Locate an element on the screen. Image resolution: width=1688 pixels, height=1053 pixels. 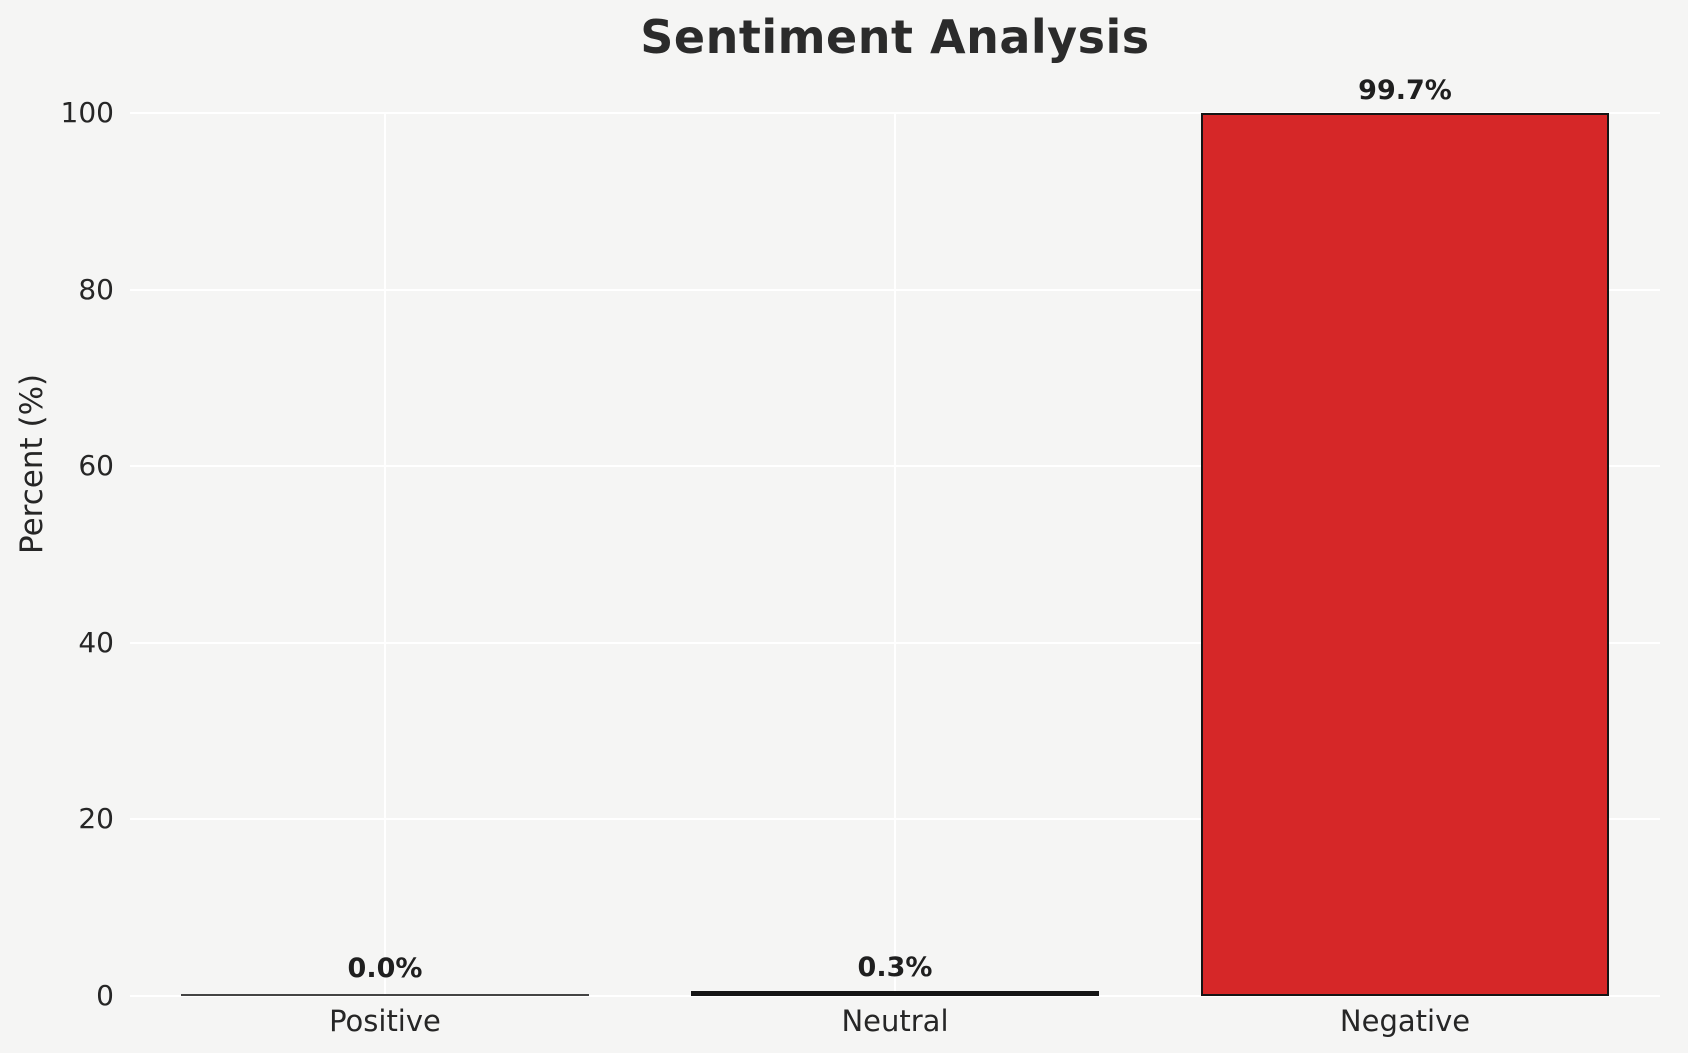
y-tick-label: 40 is located at coordinates (96, 642).